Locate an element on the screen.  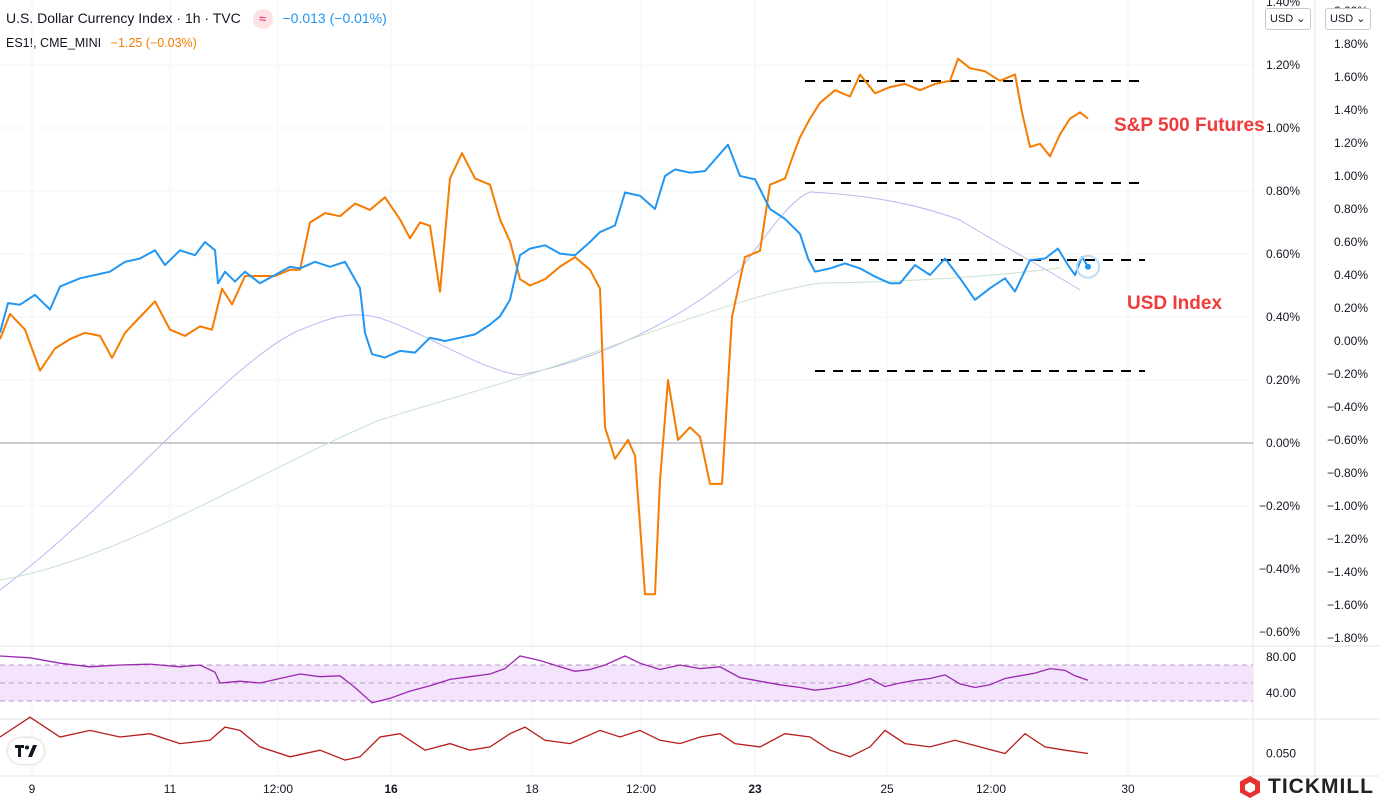
symbol-title: U.S. Dollar Currency Index · 1h · TVC is located at coordinates (123, 17).